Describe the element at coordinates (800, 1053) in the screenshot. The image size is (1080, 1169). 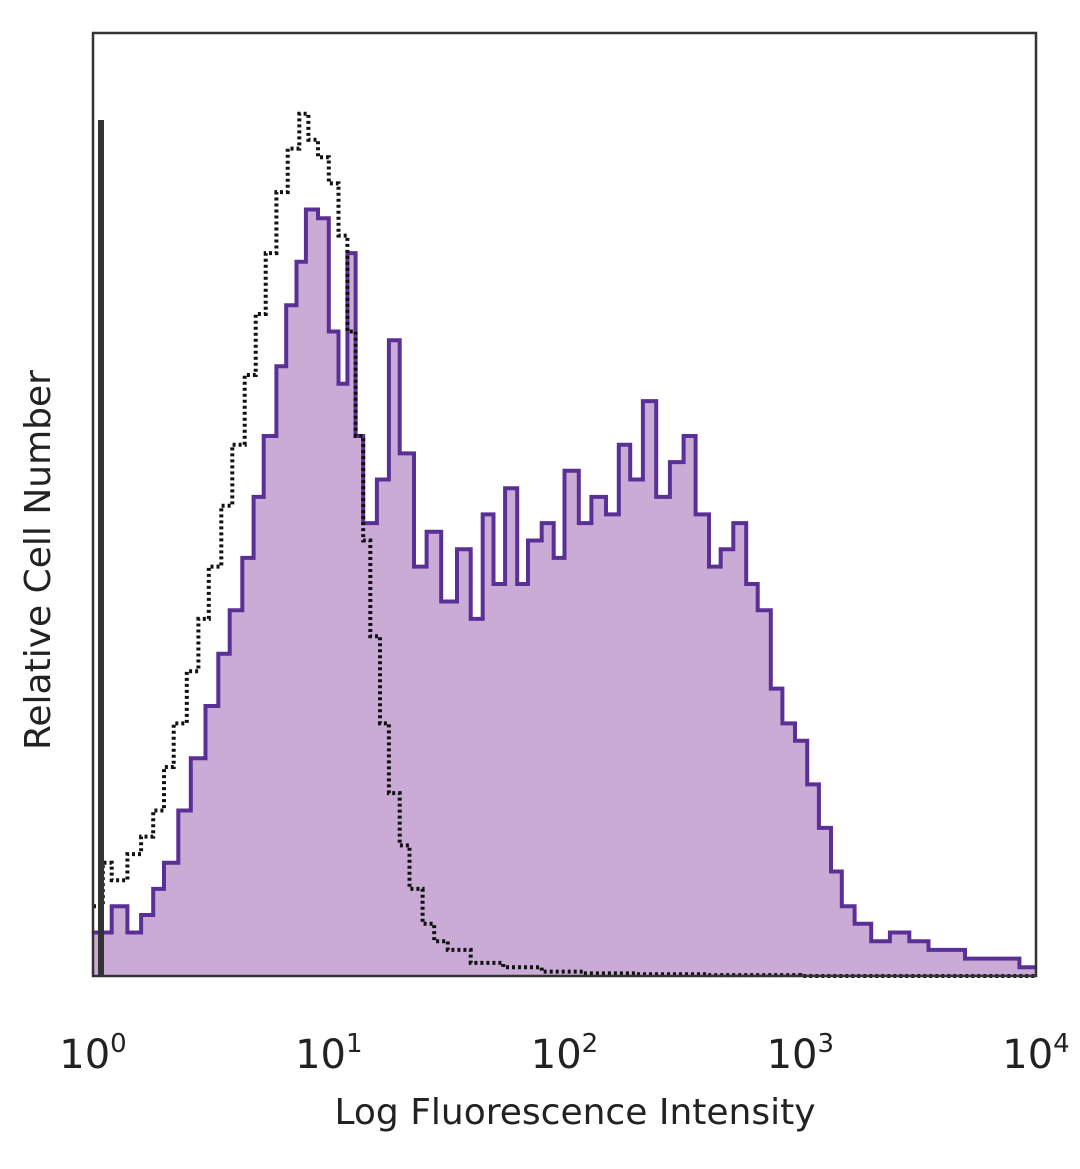
I see `x-tick-label-3: 103` at that location.